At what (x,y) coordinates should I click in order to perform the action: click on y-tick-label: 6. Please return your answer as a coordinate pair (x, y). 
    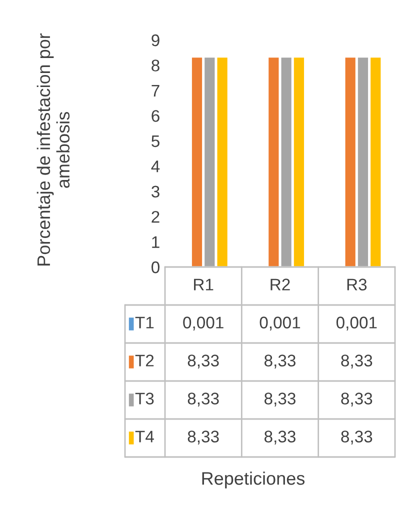
    Looking at the image, I should click on (156, 116).